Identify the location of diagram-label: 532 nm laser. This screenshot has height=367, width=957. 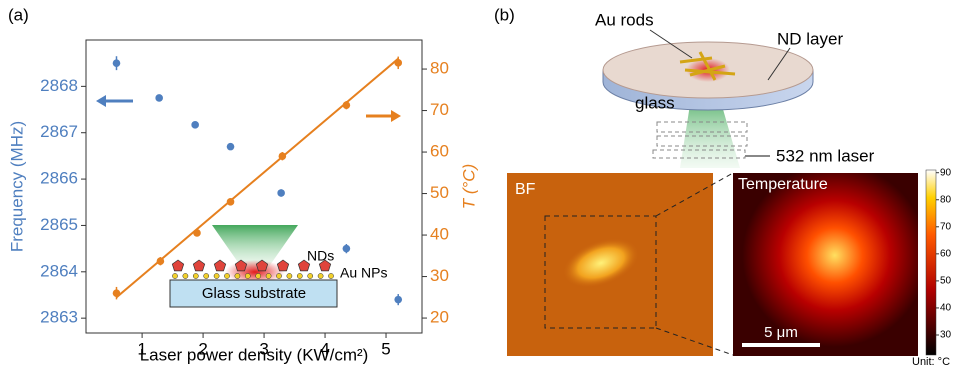
(825, 155).